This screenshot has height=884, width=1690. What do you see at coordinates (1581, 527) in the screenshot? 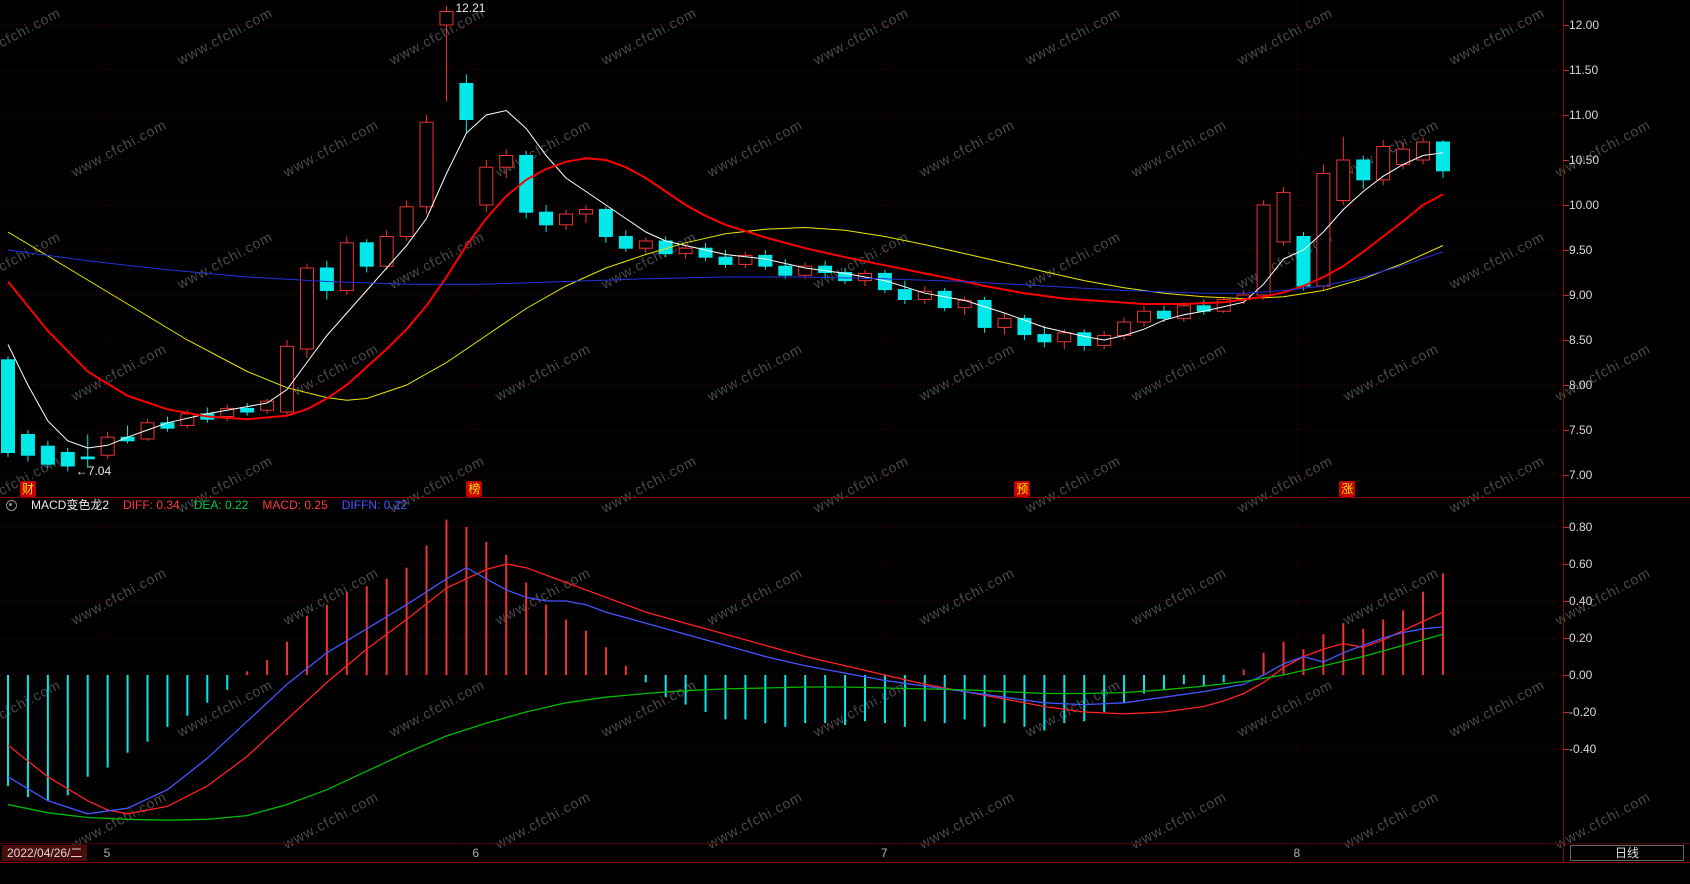
I see `macd-axis-label: 0.80` at bounding box center [1581, 527].